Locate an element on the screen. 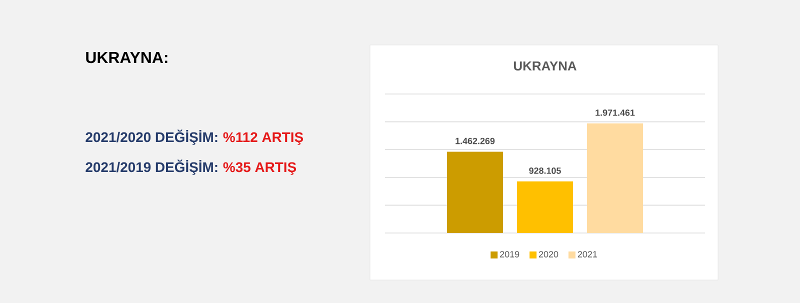  text: %35 ARTIŞ is located at coordinates (259, 168).